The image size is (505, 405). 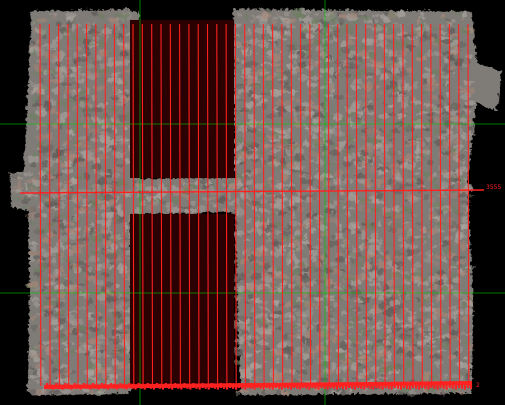 What do you see at coordinates (485, 85) in the screenshot?
I see `mosaic-right-fringe` at bounding box center [485, 85].